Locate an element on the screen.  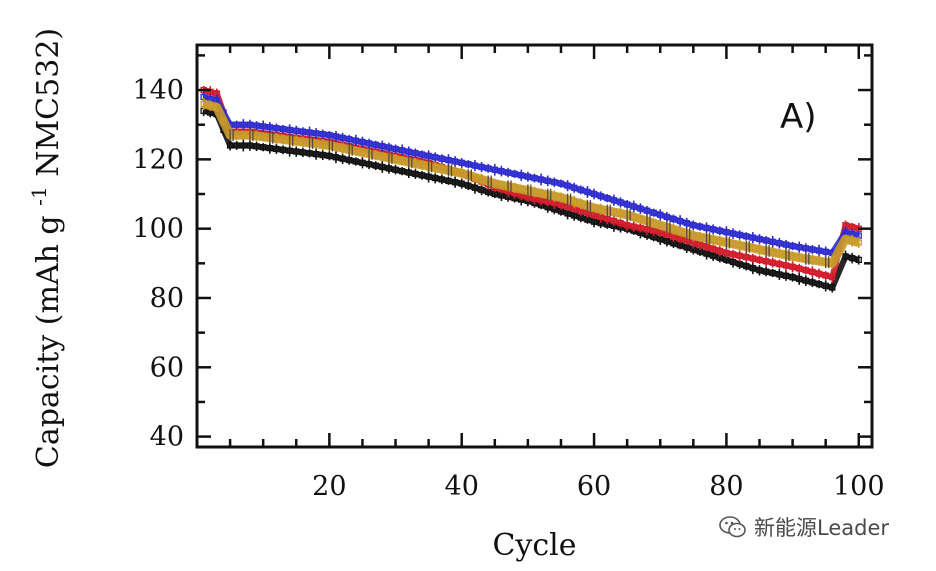
x-tick-label: 20 is located at coordinates (329, 486).